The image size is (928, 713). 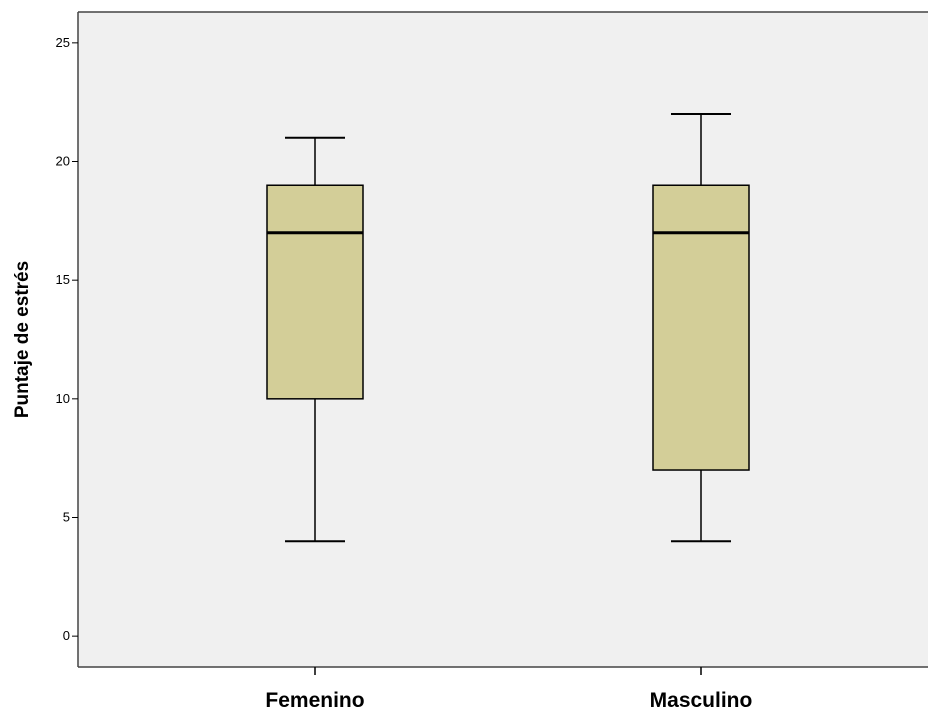 I want to click on y-axis-ticks: 0 5 10 15 20 25, so click(x=67, y=339).